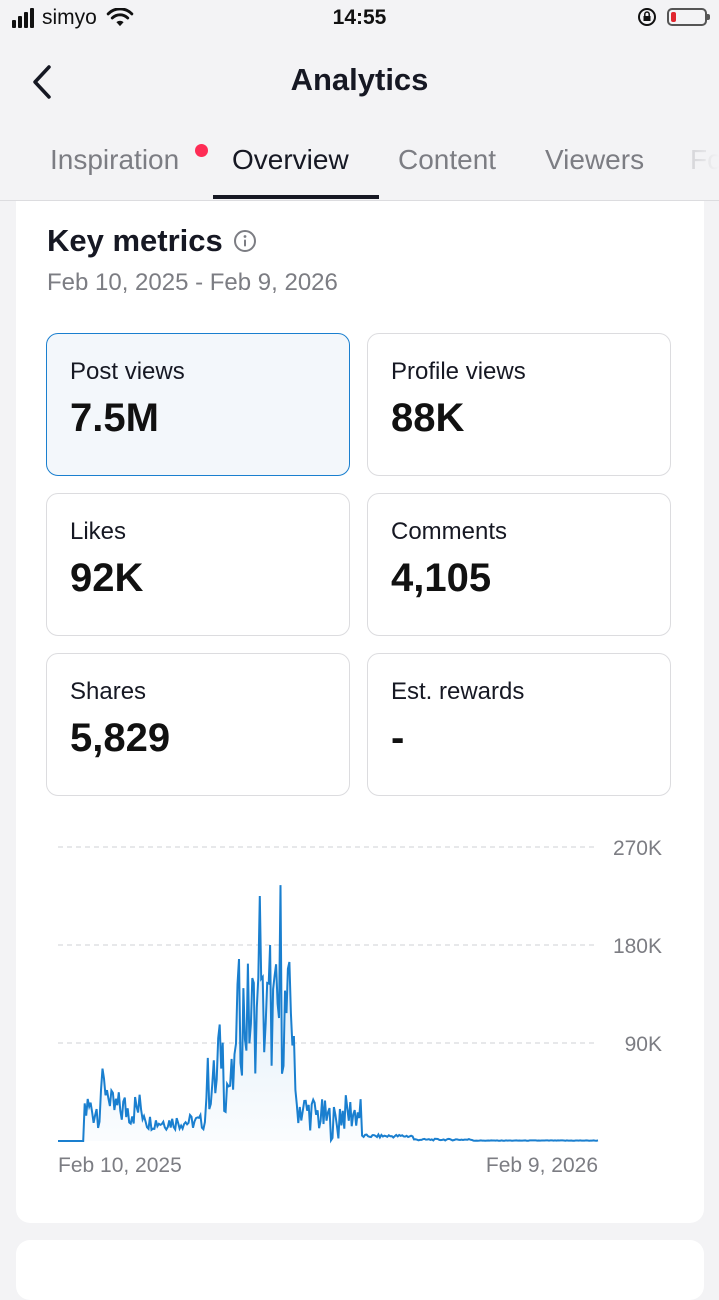 This screenshot has height=1300, width=719. I want to click on metric-label: Likes, so click(98, 531).